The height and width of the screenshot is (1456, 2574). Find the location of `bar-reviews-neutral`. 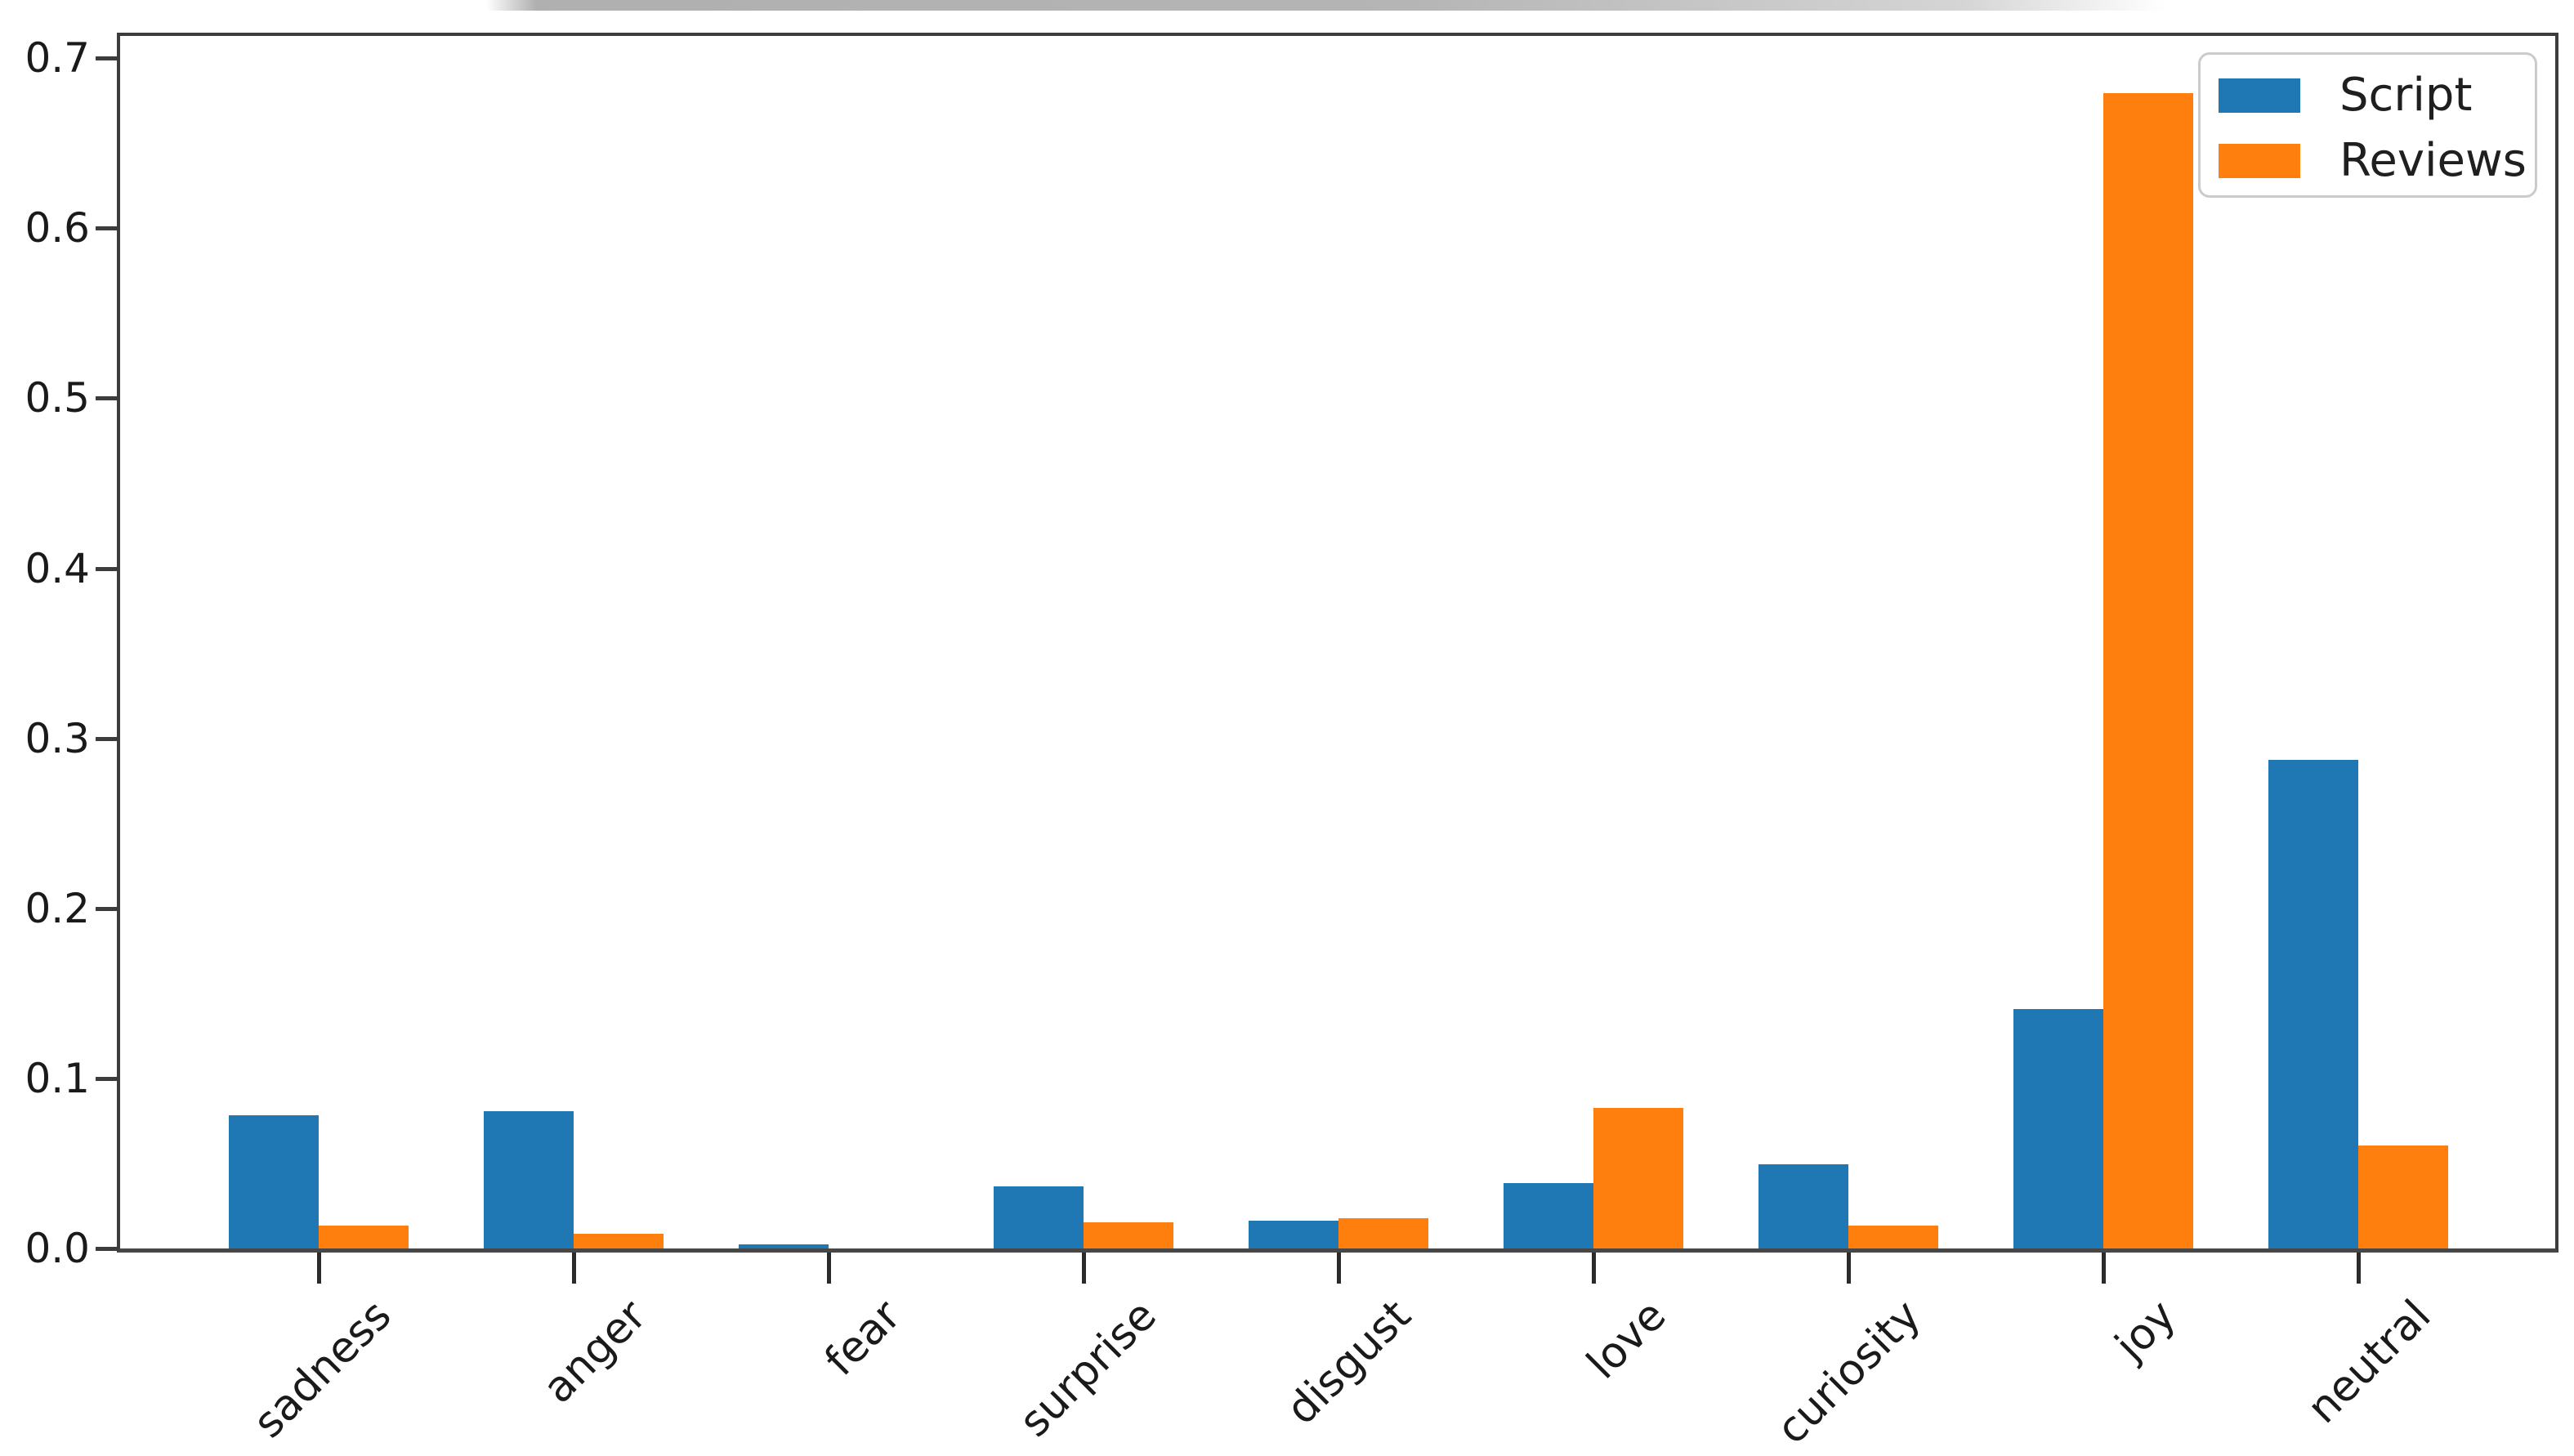

bar-reviews-neutral is located at coordinates (2403, 1198).